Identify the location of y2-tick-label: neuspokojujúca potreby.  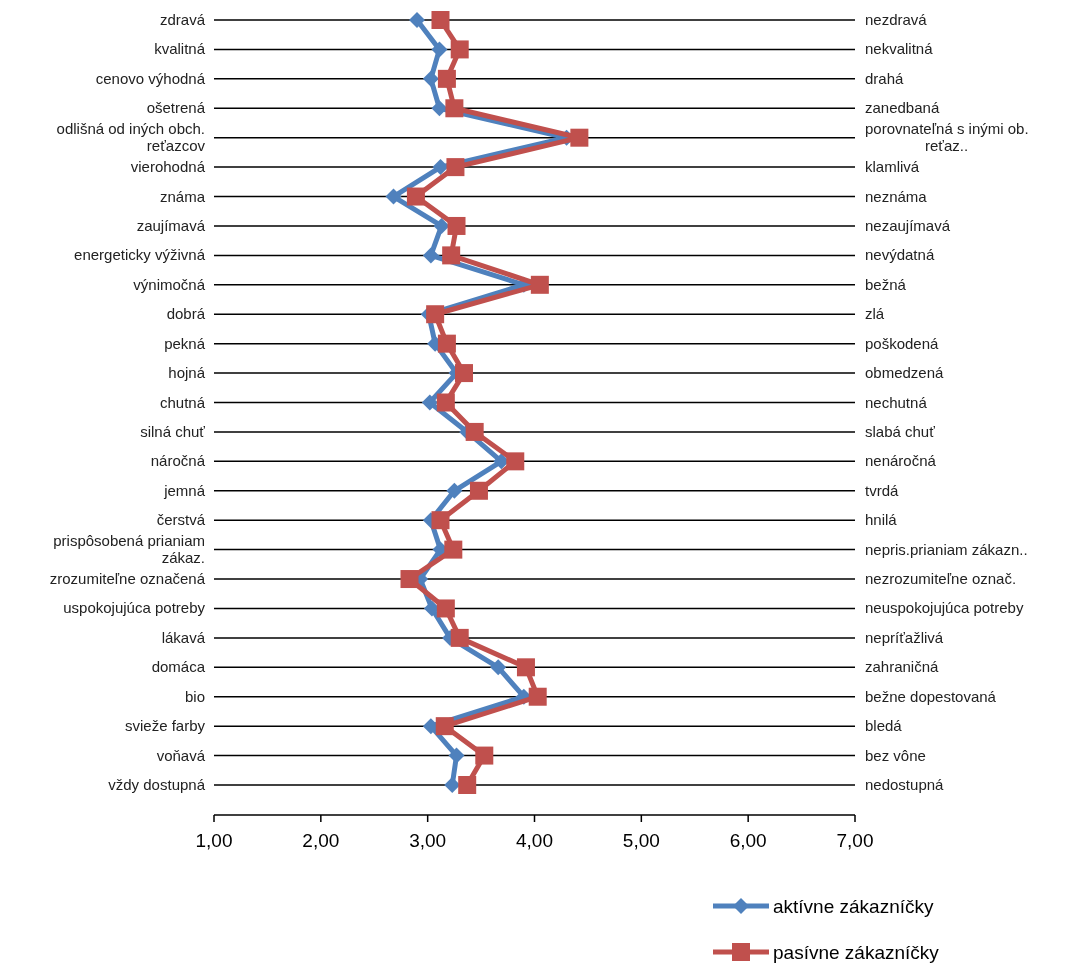
(944, 608).